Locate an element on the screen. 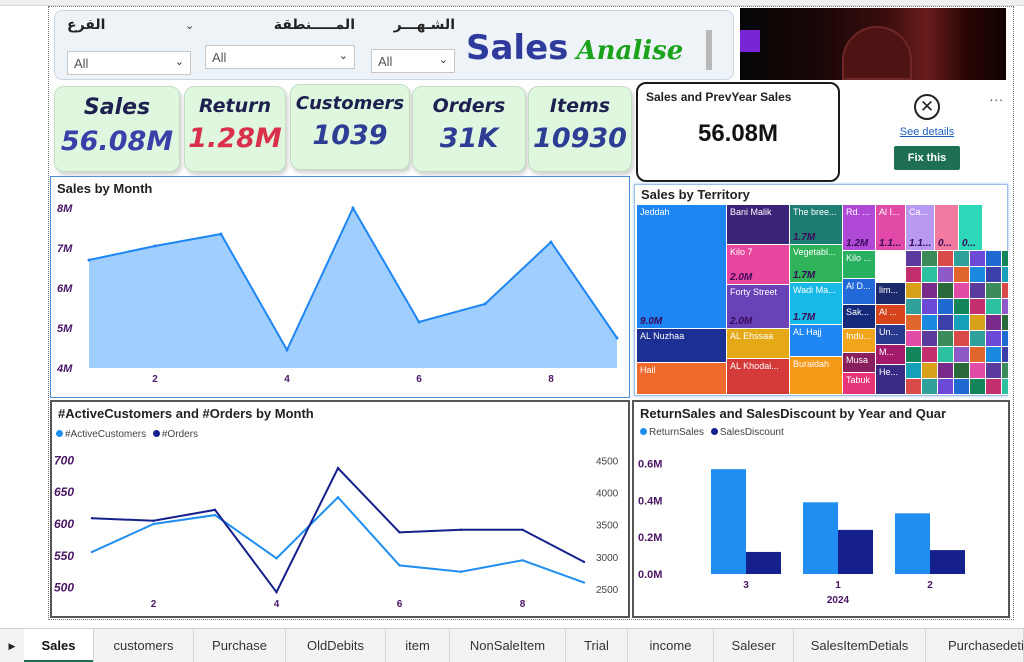  treemap-tile: AL Hajj is located at coordinates (816, 341).